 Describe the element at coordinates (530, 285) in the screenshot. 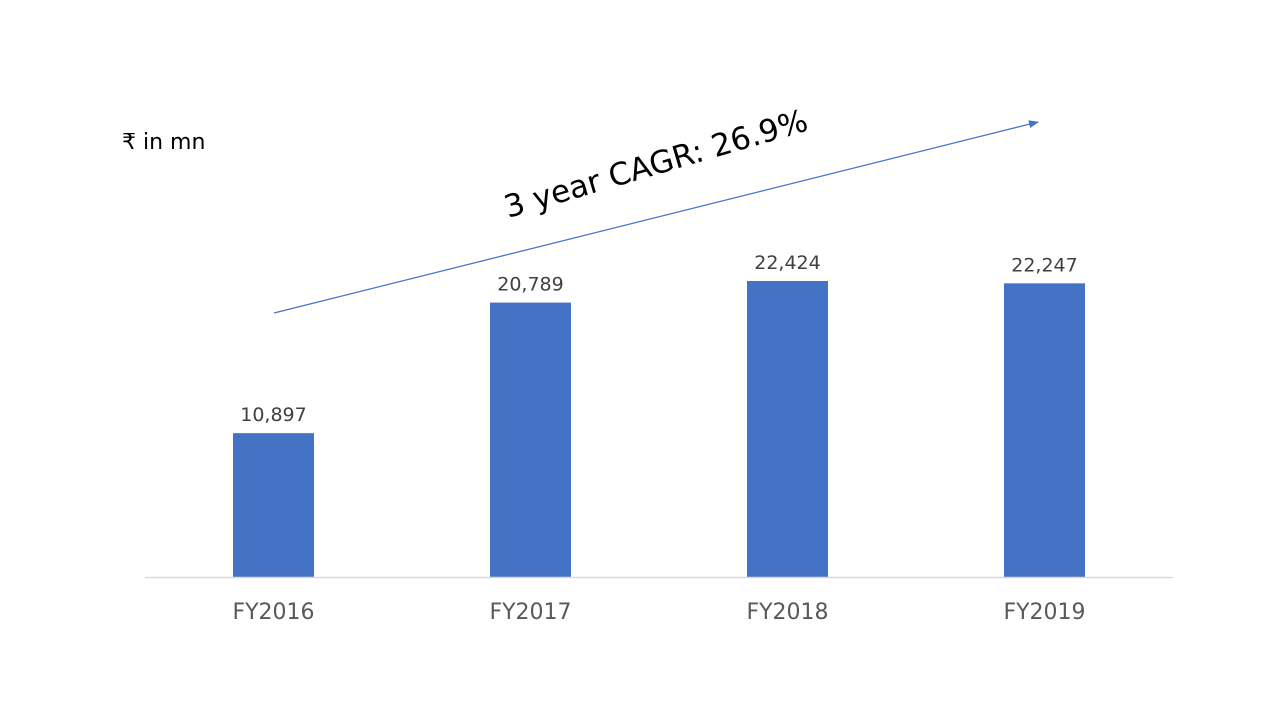

I see `data-label-fy2017: 20,789` at that location.